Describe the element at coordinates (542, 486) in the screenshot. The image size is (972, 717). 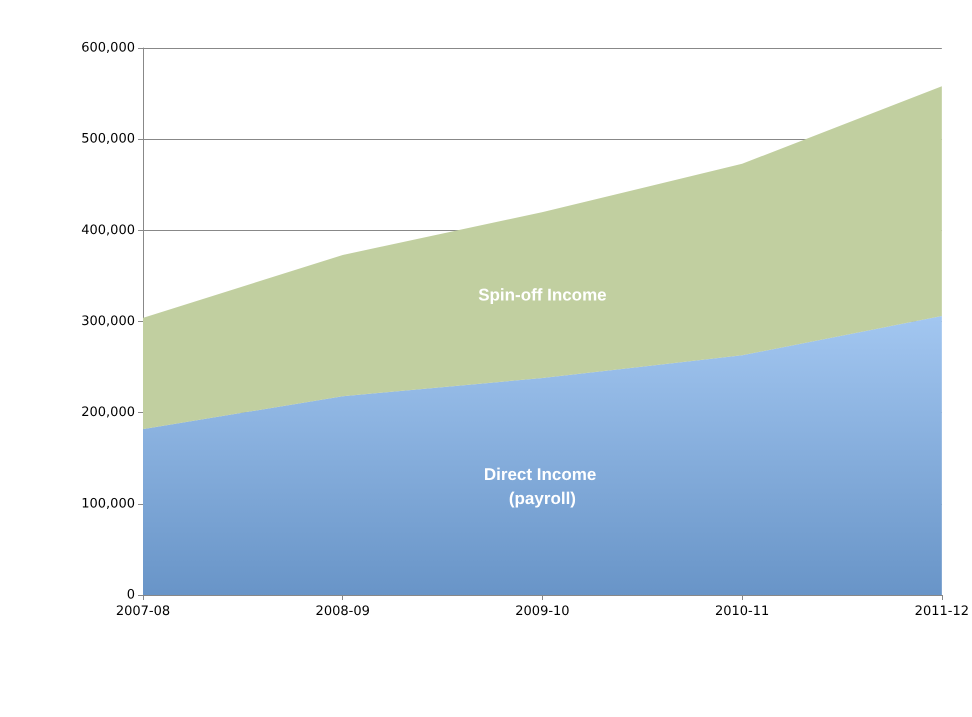
I see `series-label: Direct Income (payroll)` at that location.